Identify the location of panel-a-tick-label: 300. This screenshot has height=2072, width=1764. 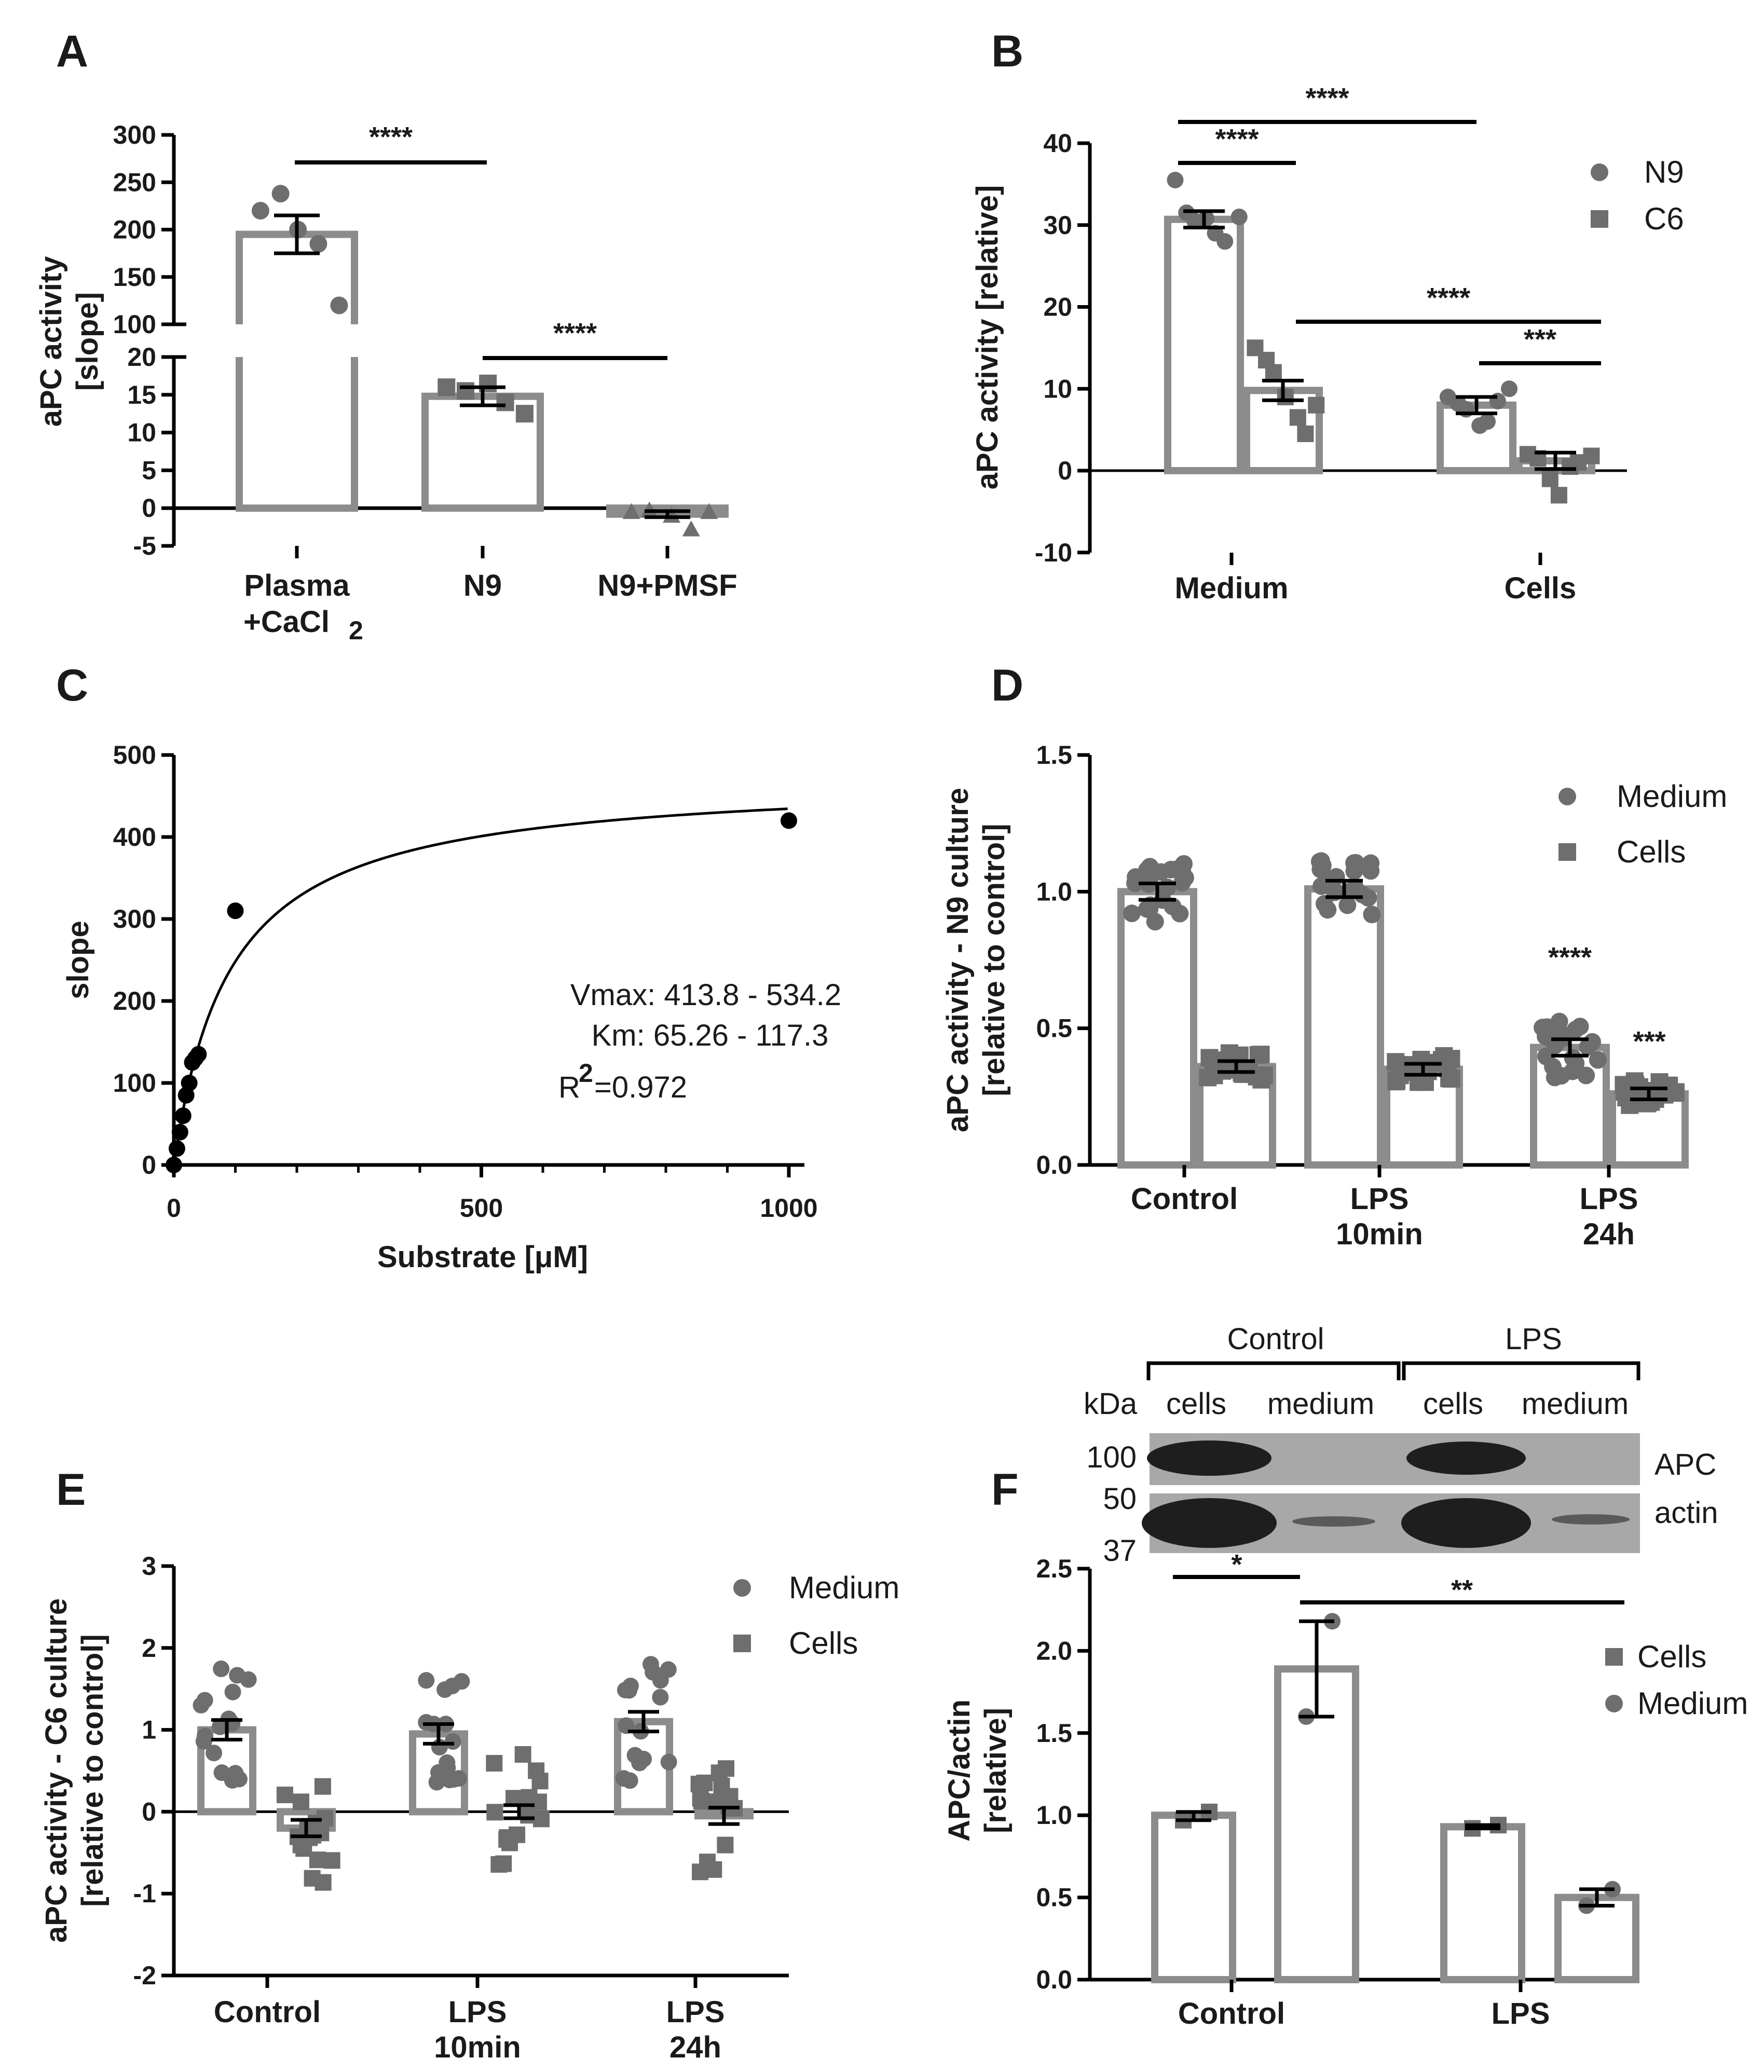
(134, 134).